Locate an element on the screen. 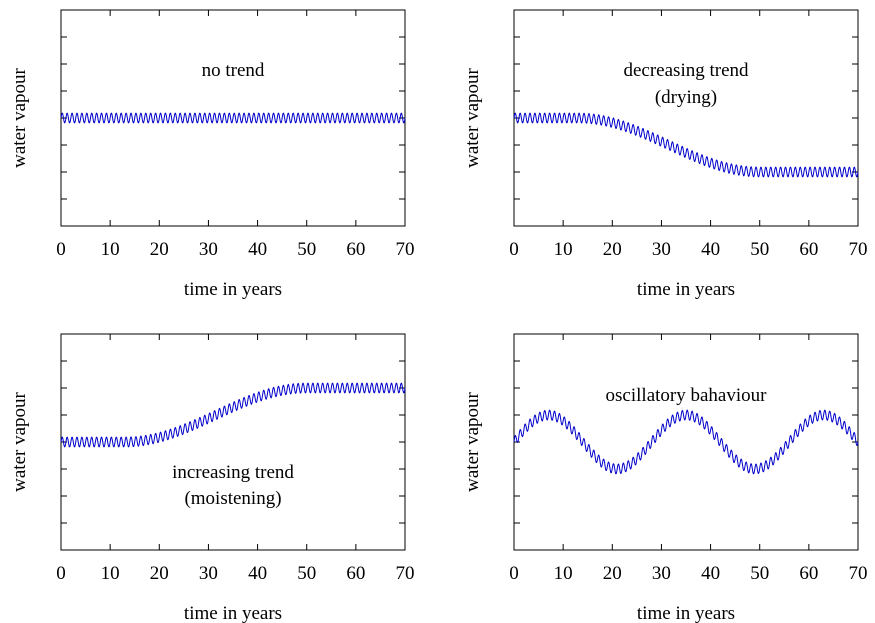  chart-annotation: no trend is located at coordinates (233, 70).